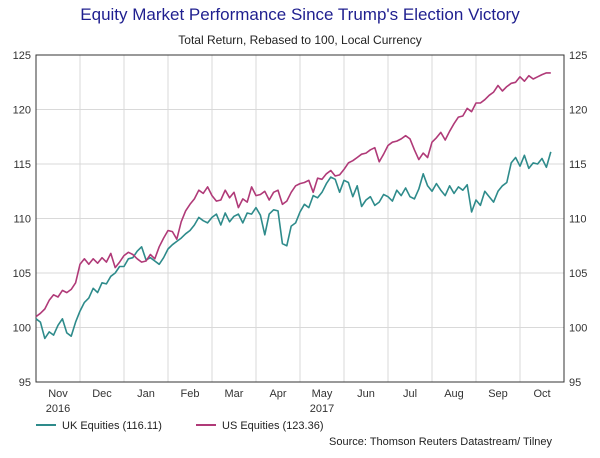 This screenshot has height=458, width=600. What do you see at coordinates (58, 409) in the screenshot?
I see `x-year-label: 2016` at bounding box center [58, 409].